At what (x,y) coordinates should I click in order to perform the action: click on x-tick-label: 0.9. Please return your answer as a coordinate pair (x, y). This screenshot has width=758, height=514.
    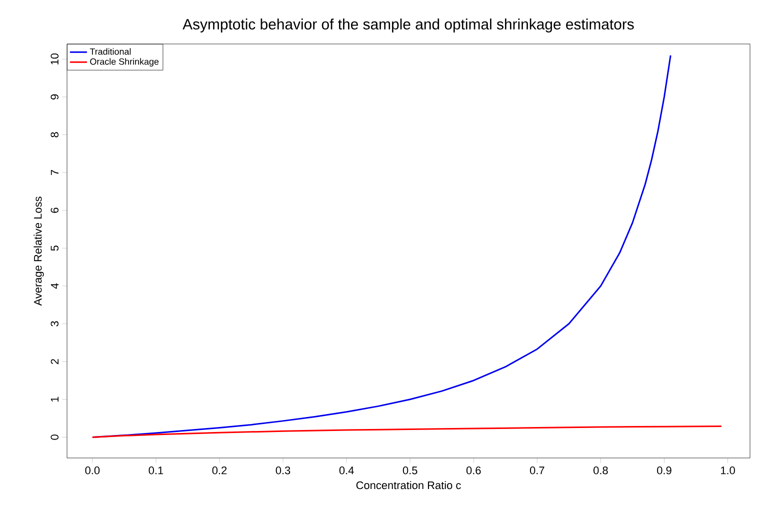
    Looking at the image, I should click on (664, 470).